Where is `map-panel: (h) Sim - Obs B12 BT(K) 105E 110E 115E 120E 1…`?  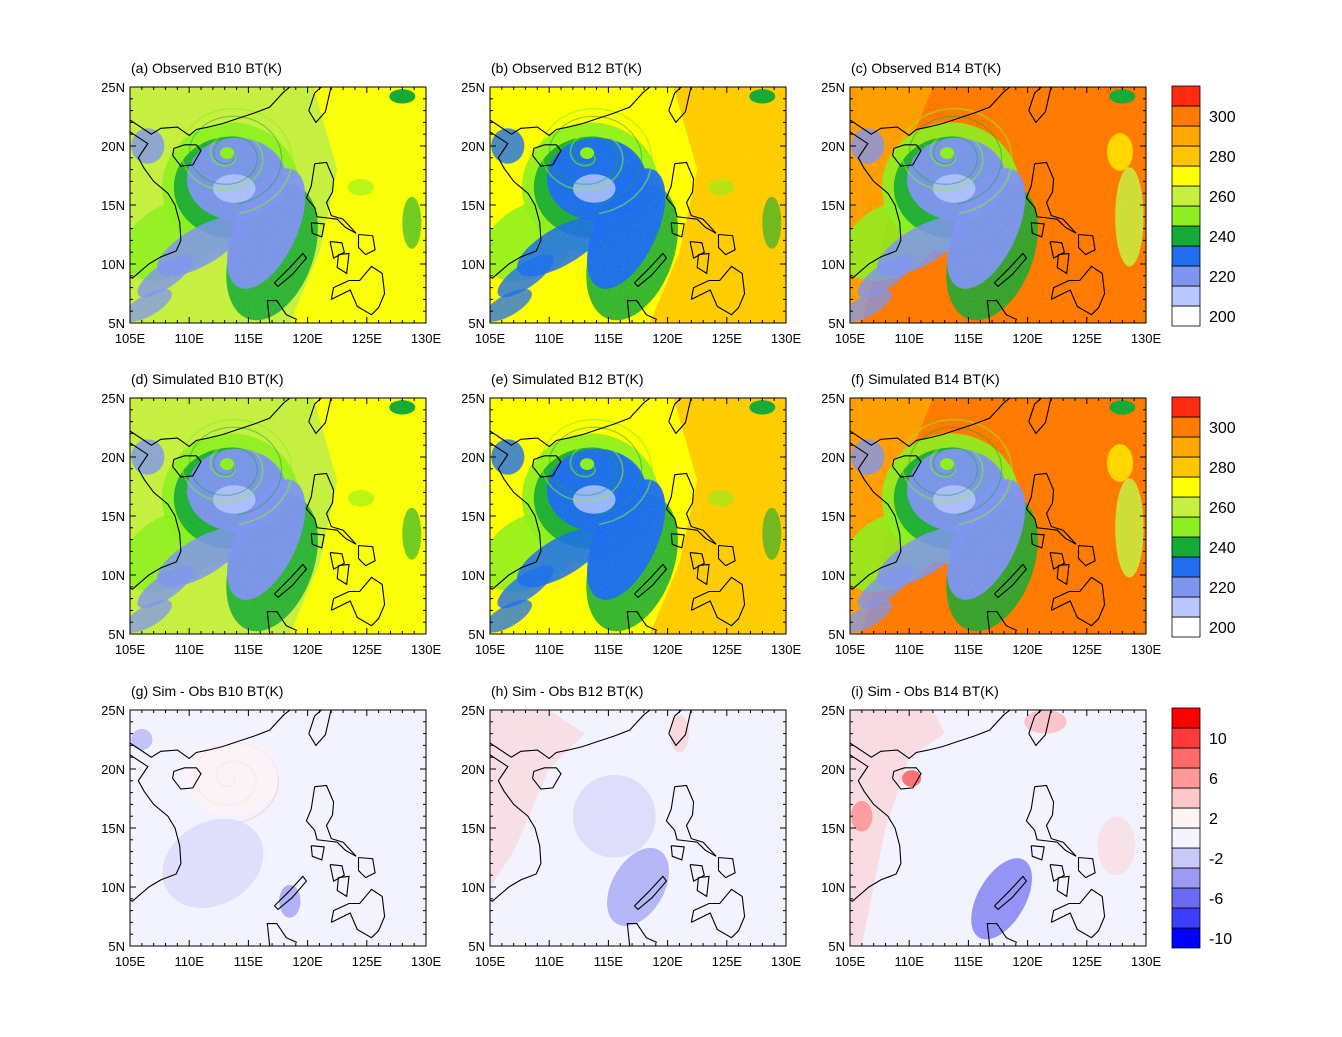
map-panel: (h) Sim - Obs B12 BT(K) 105E 110E 115E 120E 1… is located at coordinates (631, 826).